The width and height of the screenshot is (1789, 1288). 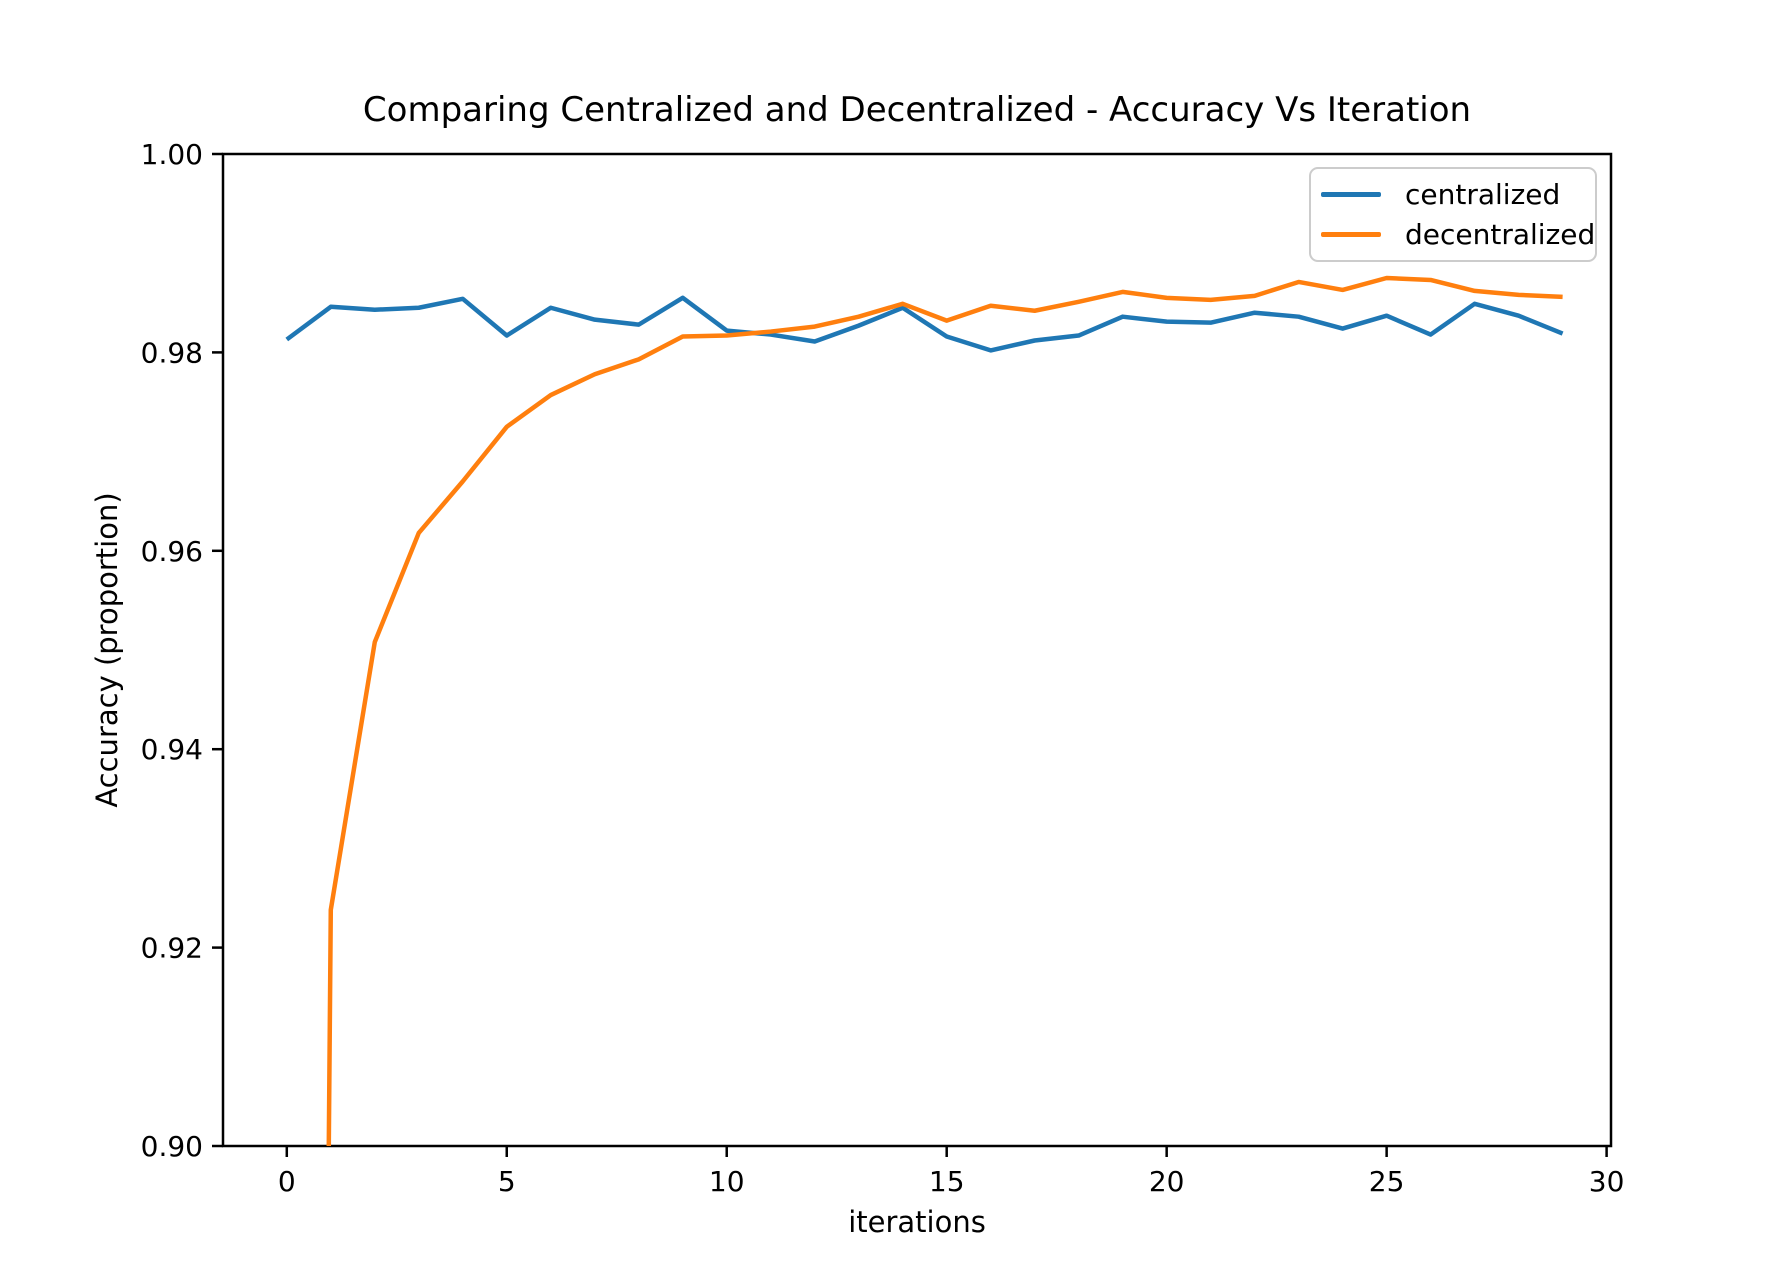 What do you see at coordinates (924, 324) in the screenshot?
I see `centralized-line` at bounding box center [924, 324].